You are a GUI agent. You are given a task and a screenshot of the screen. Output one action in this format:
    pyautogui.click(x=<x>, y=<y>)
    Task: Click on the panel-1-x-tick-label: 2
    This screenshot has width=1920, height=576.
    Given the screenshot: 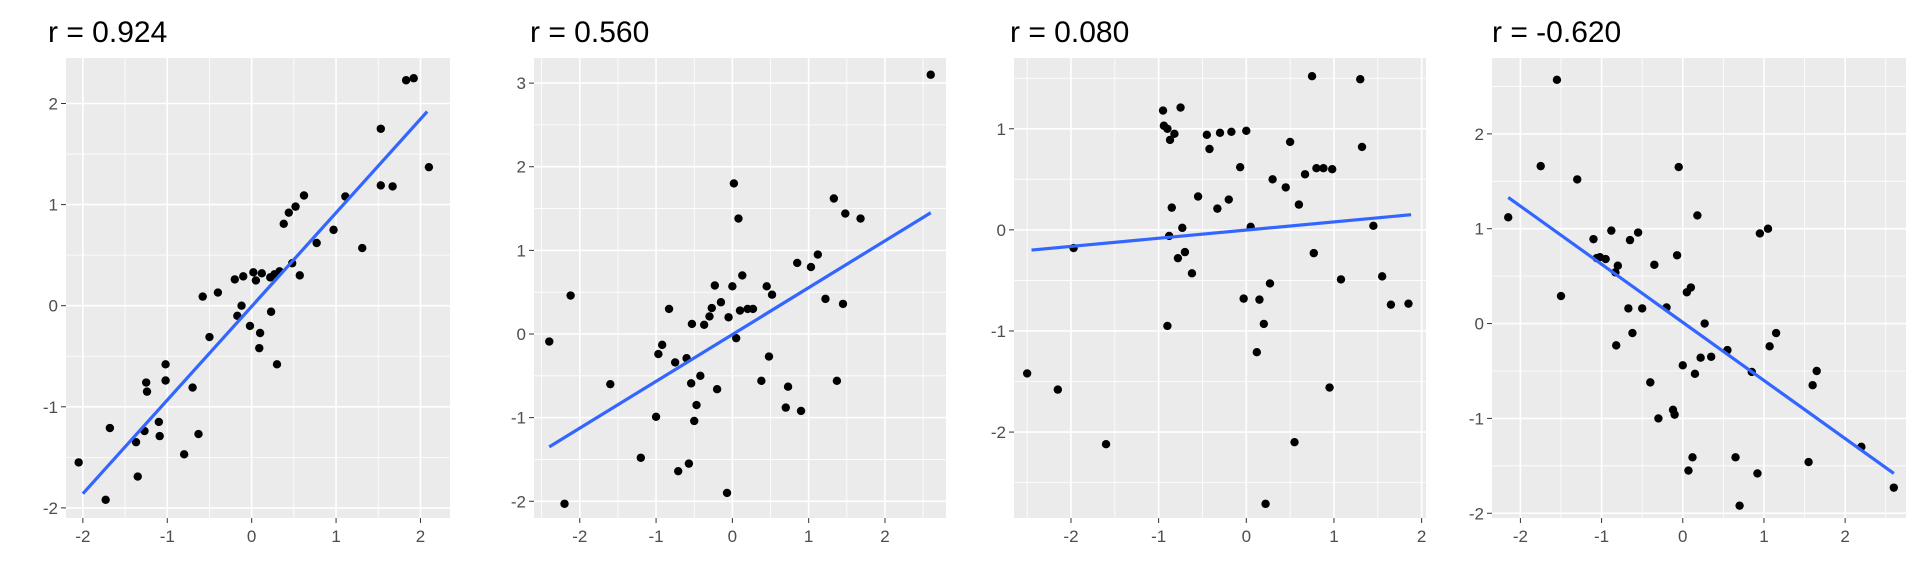 What is the action you would take?
    pyautogui.click(x=420, y=536)
    